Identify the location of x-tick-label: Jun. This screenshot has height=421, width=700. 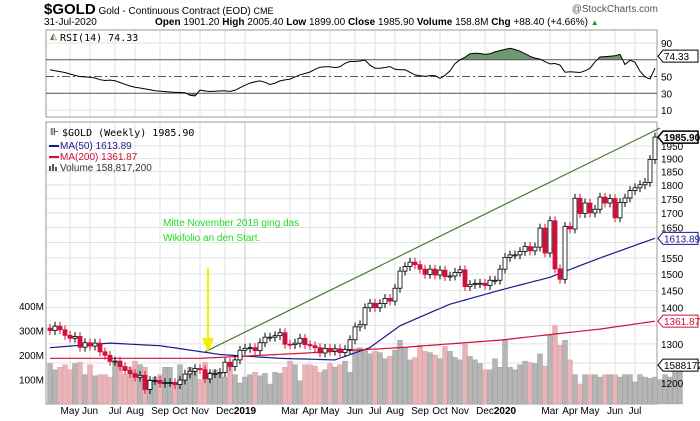
(355, 411).